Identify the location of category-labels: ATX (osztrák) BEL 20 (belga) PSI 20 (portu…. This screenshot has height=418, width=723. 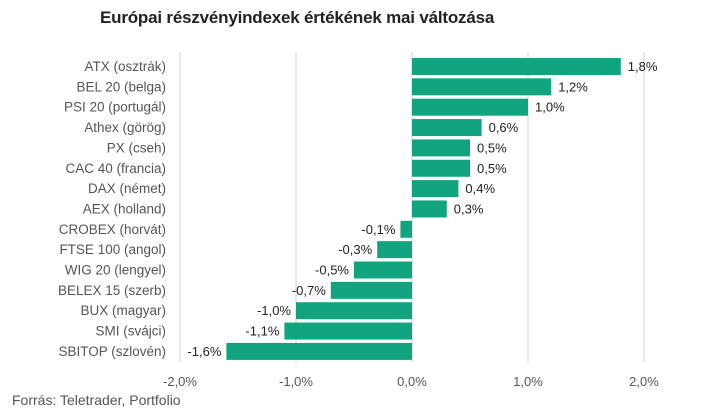
(112, 209).